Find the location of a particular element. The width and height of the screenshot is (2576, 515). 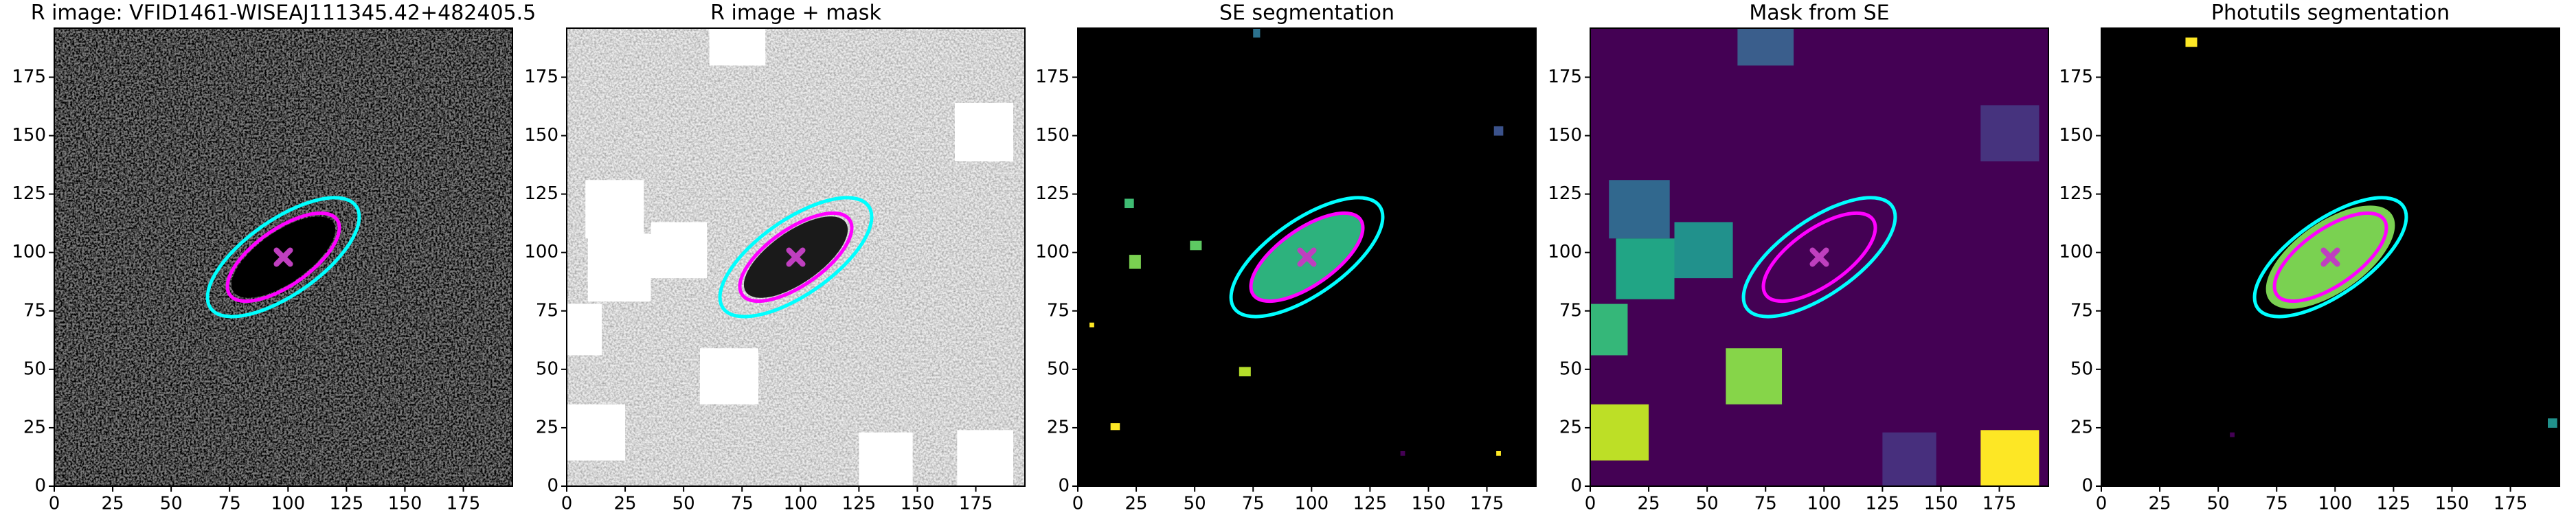

panel-title: SE segmentation is located at coordinates (1306, 13).